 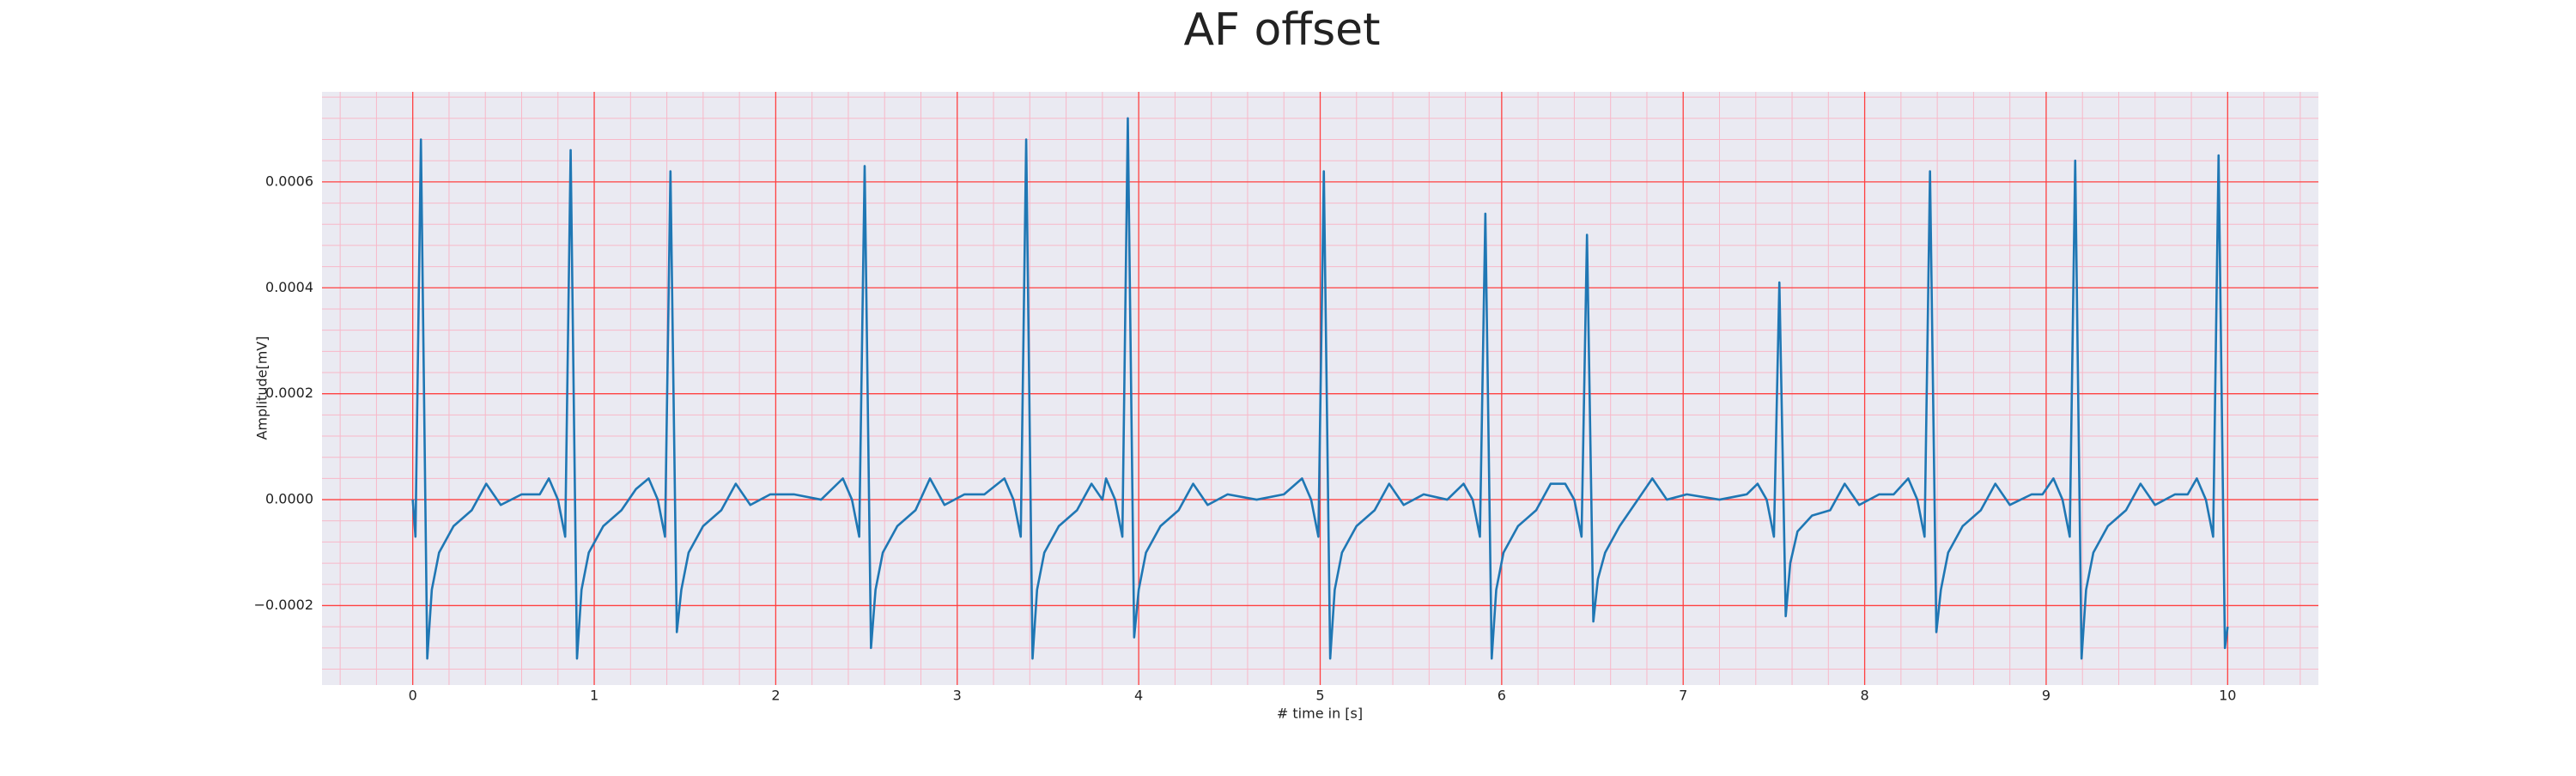 What do you see at coordinates (262, 388) in the screenshot?
I see `y-axis-label: Amplitude[mV]` at bounding box center [262, 388].